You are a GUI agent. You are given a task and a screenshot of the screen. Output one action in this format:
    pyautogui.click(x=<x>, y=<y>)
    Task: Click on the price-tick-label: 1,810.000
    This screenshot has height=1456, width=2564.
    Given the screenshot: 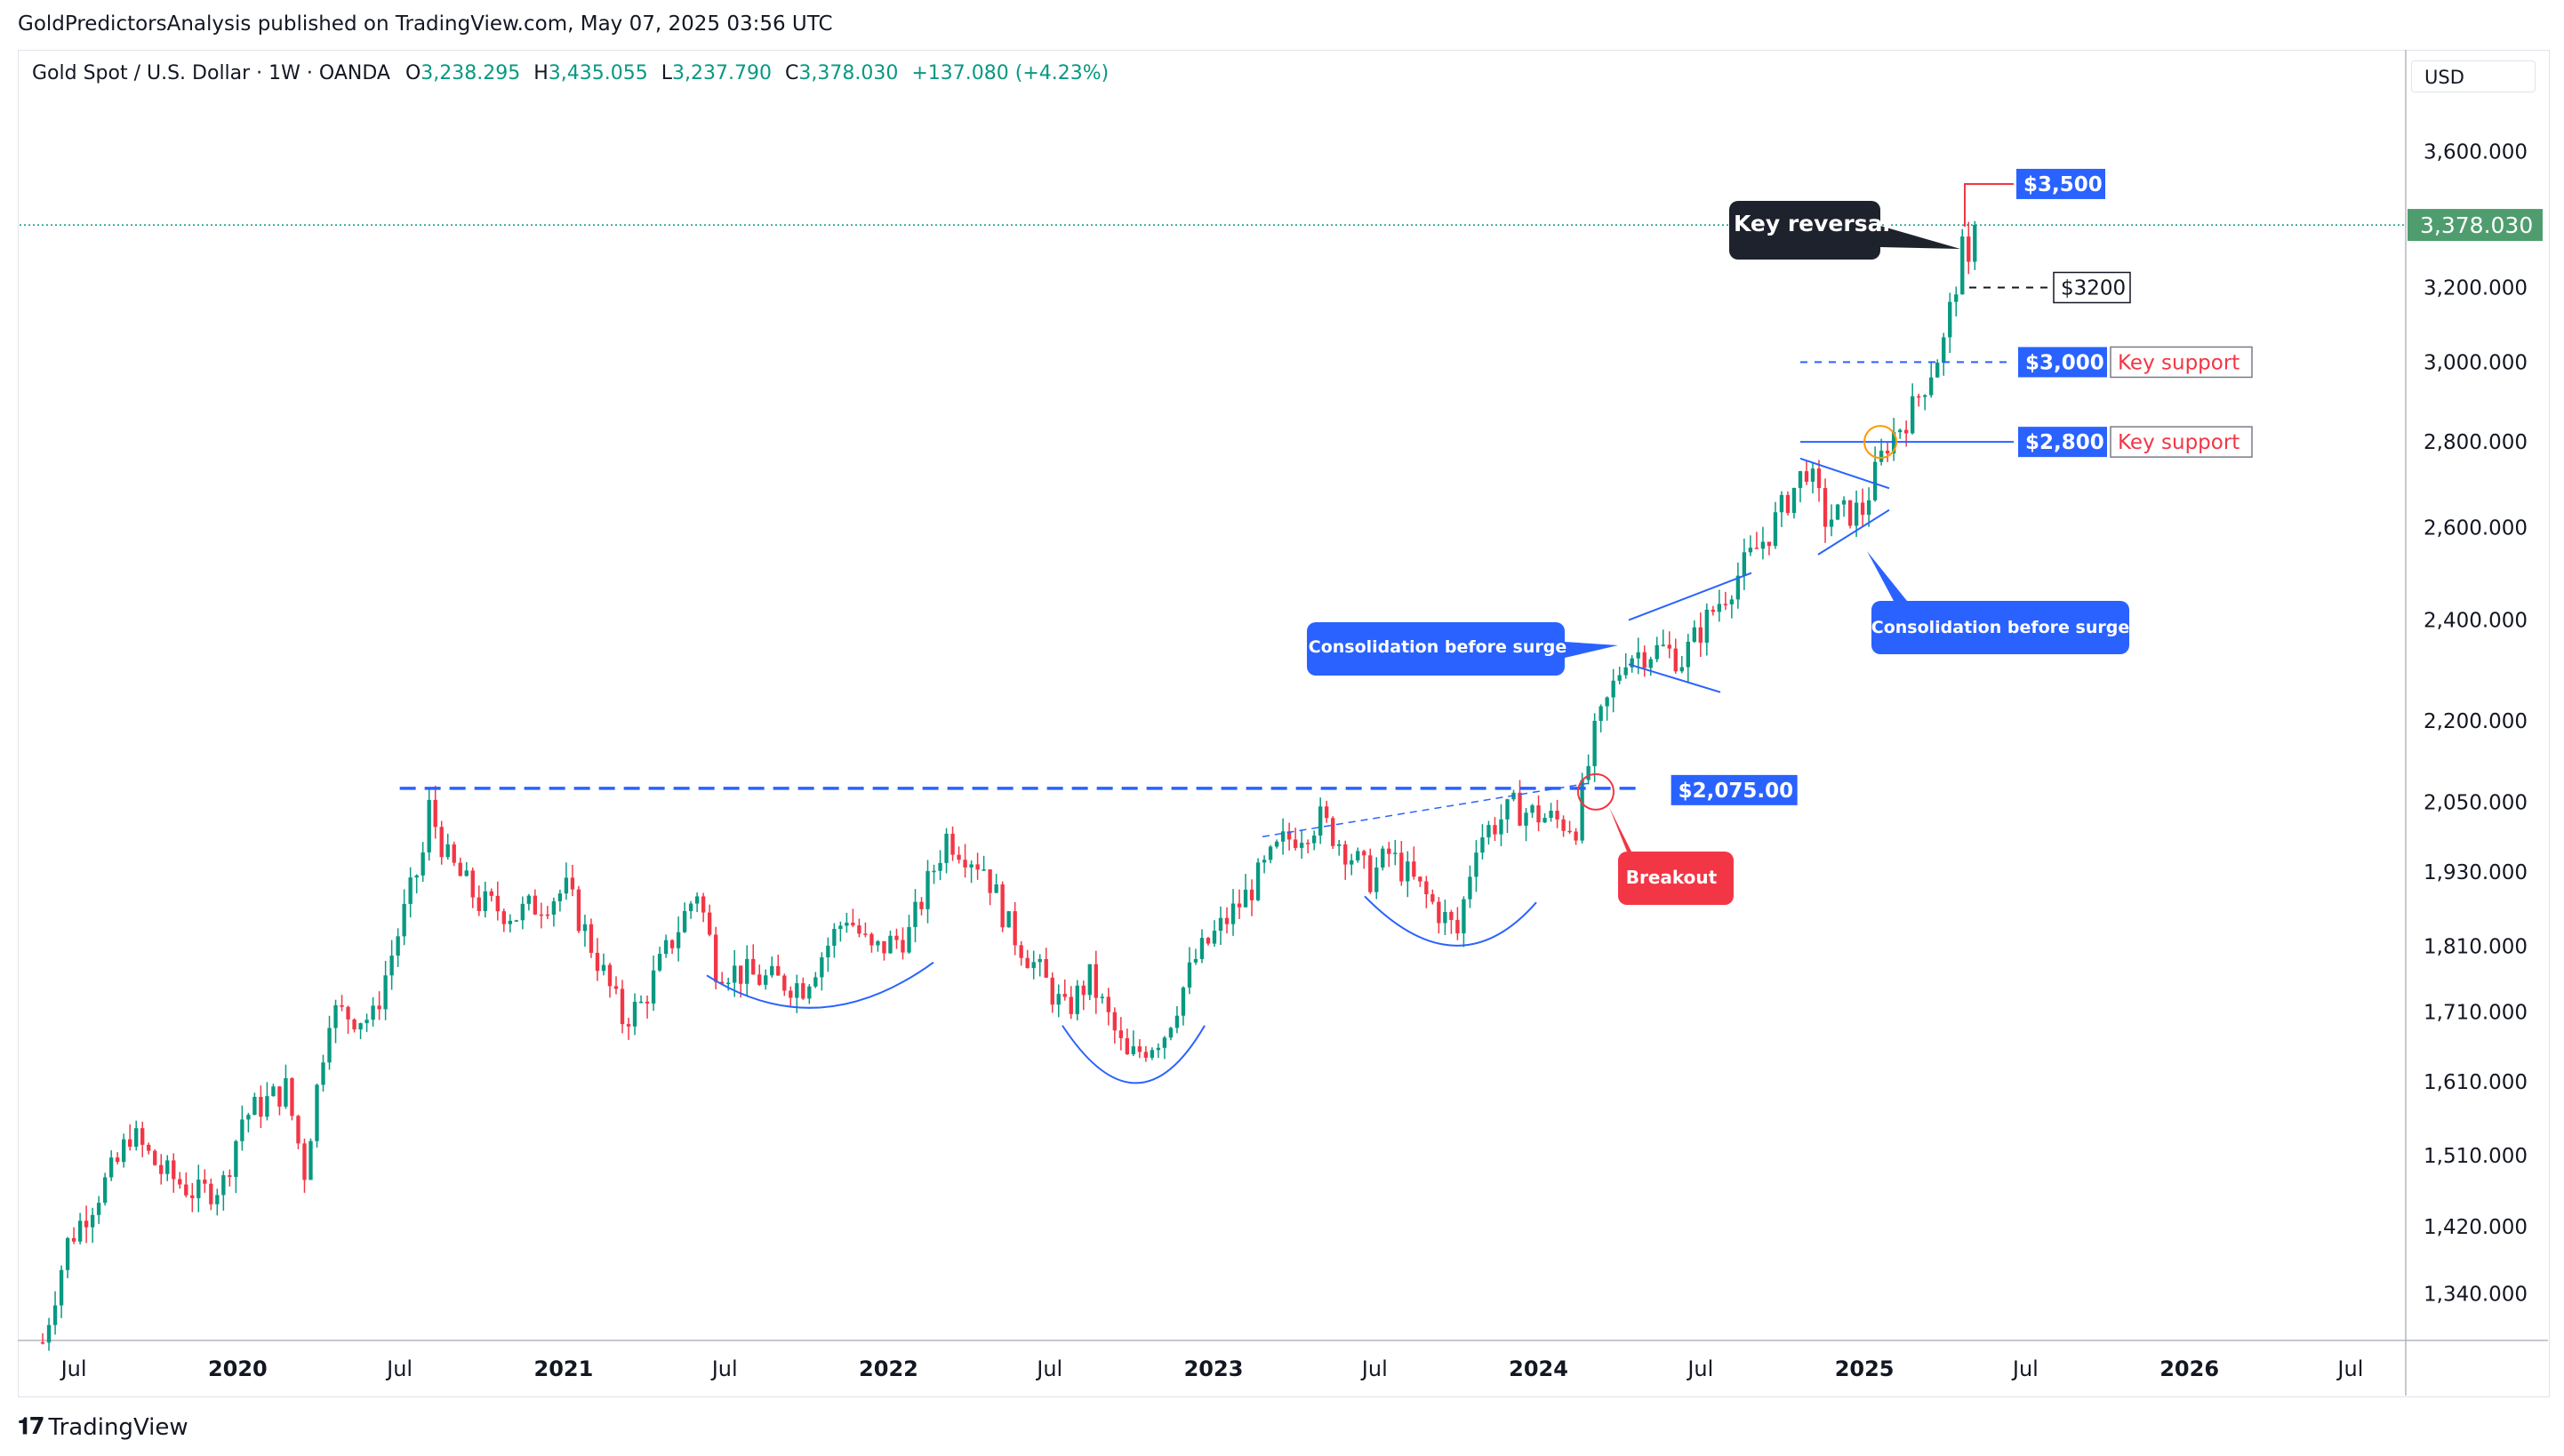 What is the action you would take?
    pyautogui.click(x=2476, y=947)
    